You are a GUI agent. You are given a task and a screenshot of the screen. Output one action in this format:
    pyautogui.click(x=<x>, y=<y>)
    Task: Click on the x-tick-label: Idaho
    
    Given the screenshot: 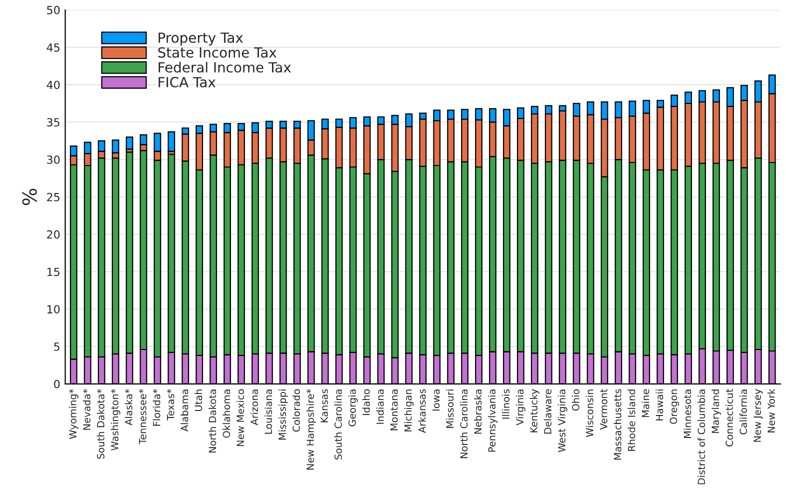 What is the action you would take?
    pyautogui.click(x=366, y=402)
    